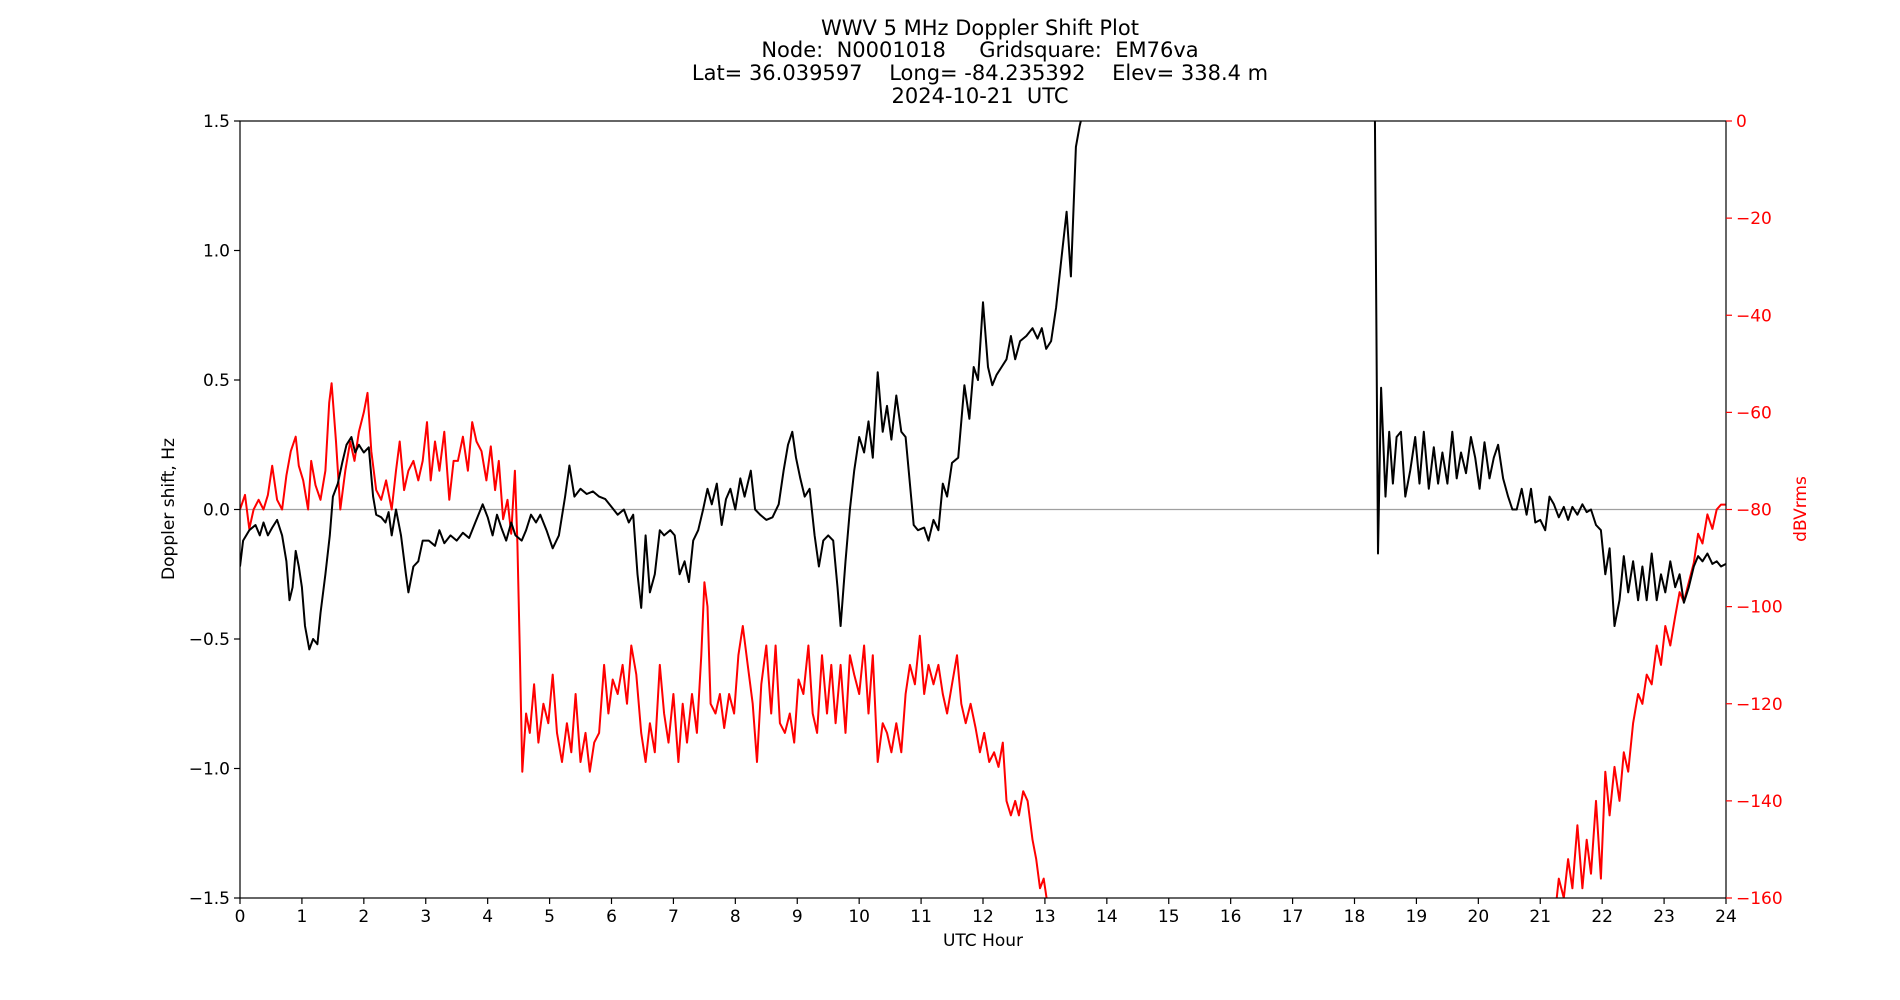  What do you see at coordinates (549, 917) in the screenshot?
I see `x-tick-label: 5` at bounding box center [549, 917].